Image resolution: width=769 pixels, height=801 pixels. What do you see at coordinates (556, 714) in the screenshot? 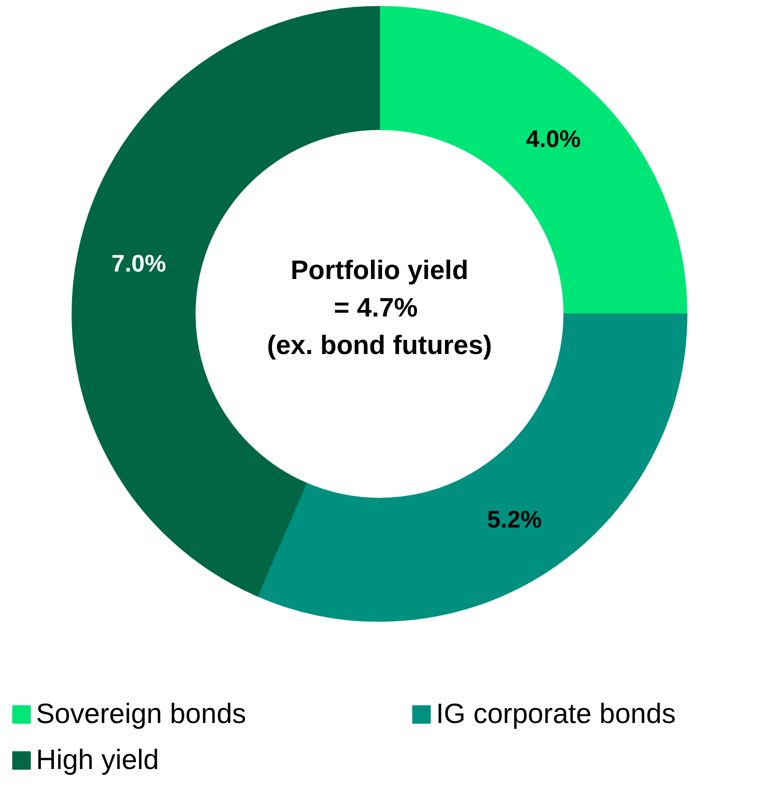
I see `legend-label: IG corporate bonds` at bounding box center [556, 714].